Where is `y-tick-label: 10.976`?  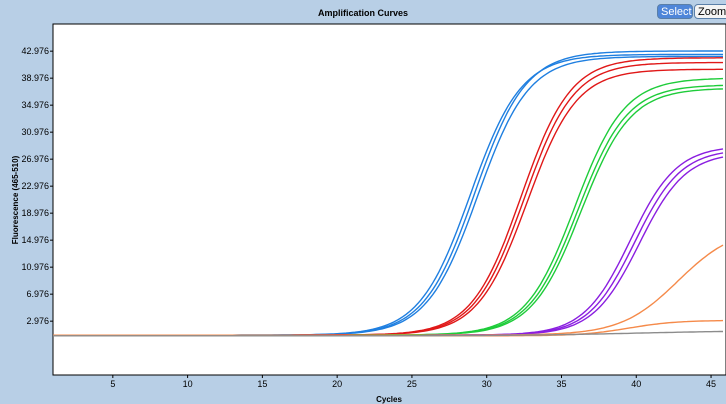
y-tick-label: 10.976 is located at coordinates (35, 267).